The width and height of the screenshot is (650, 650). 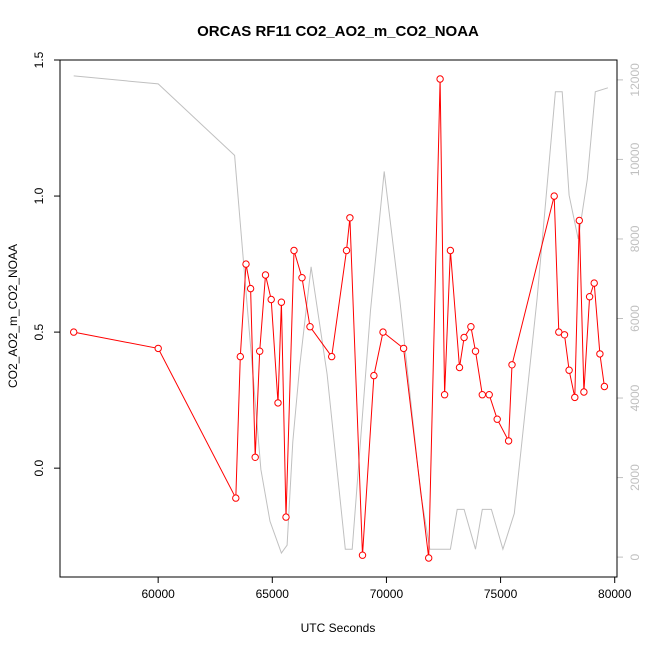 What do you see at coordinates (338, 628) in the screenshot?
I see `x-axis-label: UTC Seconds` at bounding box center [338, 628].